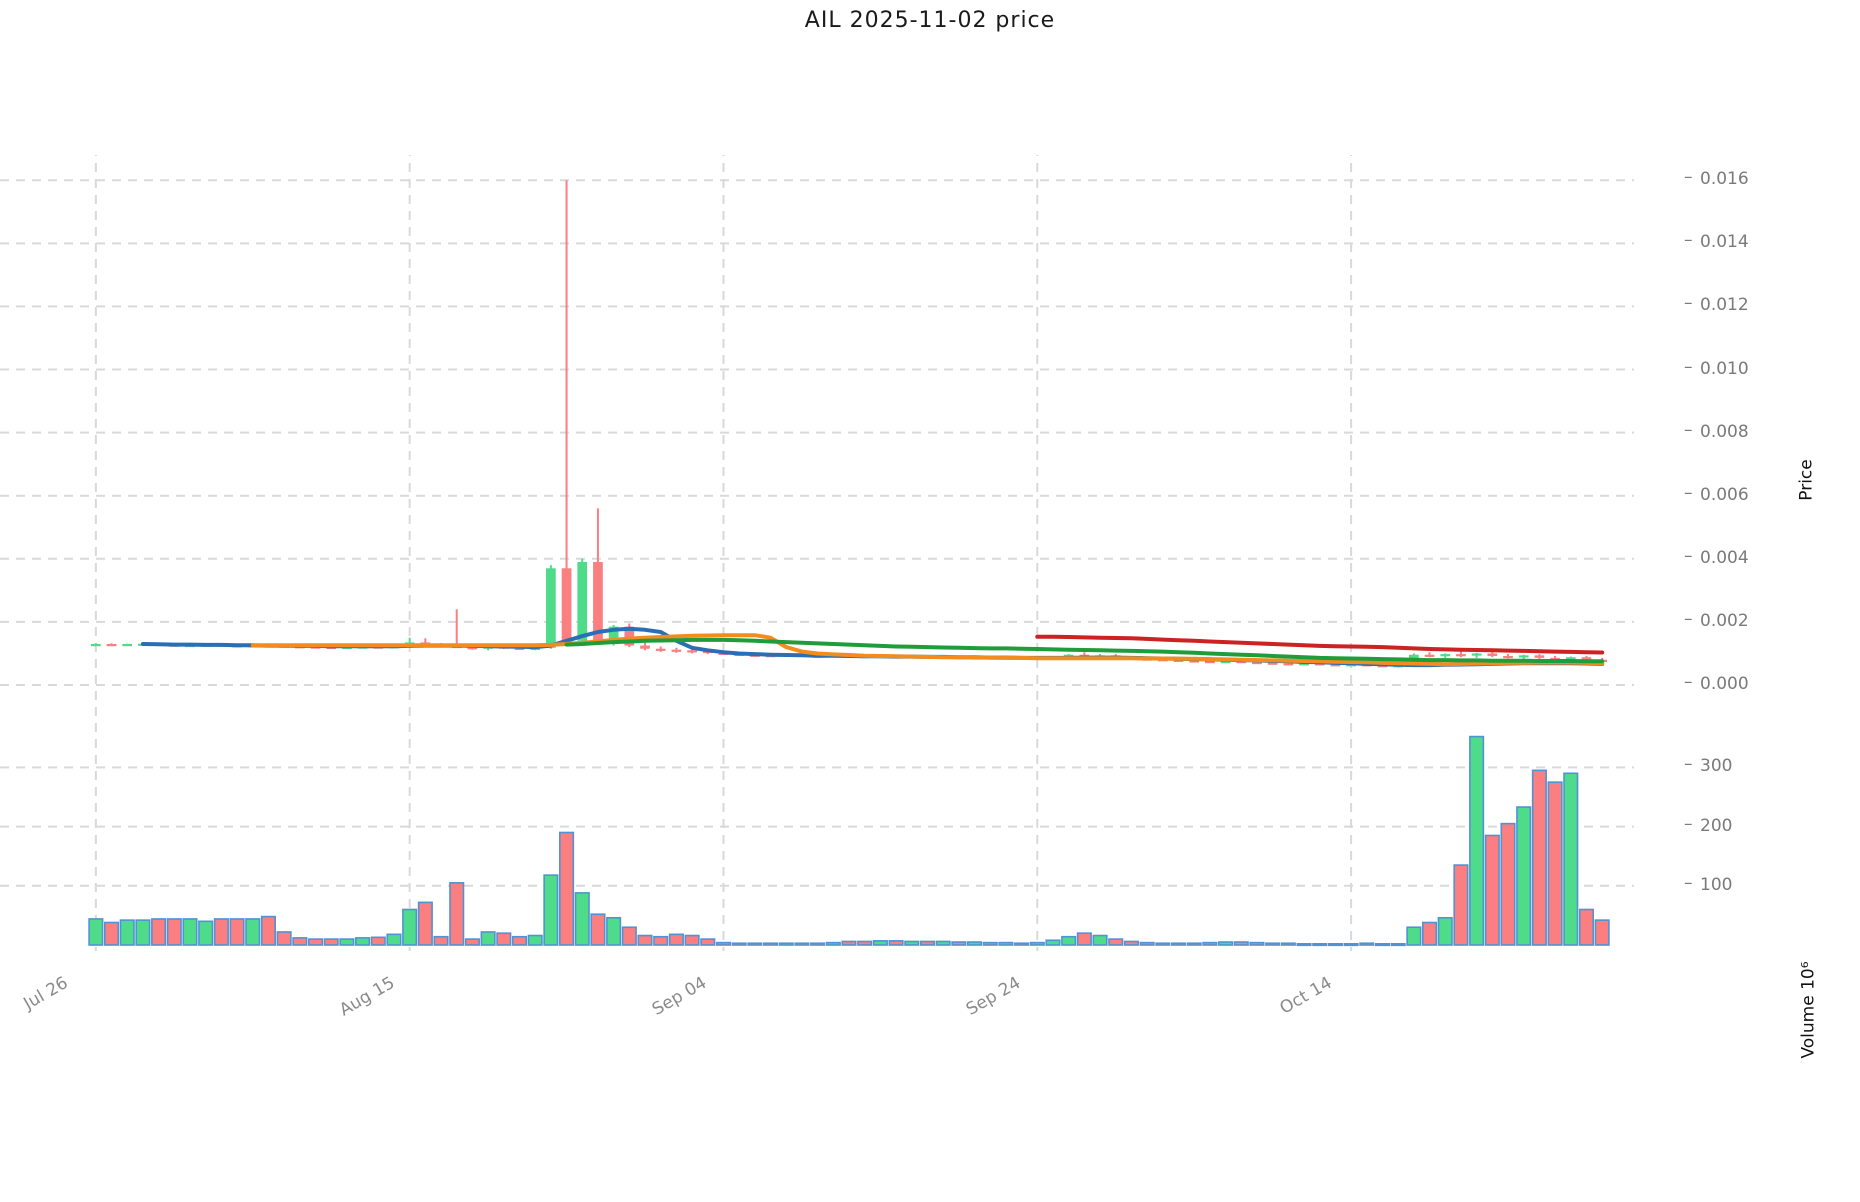 Image resolution: width=1860 pixels, height=1202 pixels. Describe the element at coordinates (1724, 368) in the screenshot. I see `price-tick-label: 0.010` at that location.